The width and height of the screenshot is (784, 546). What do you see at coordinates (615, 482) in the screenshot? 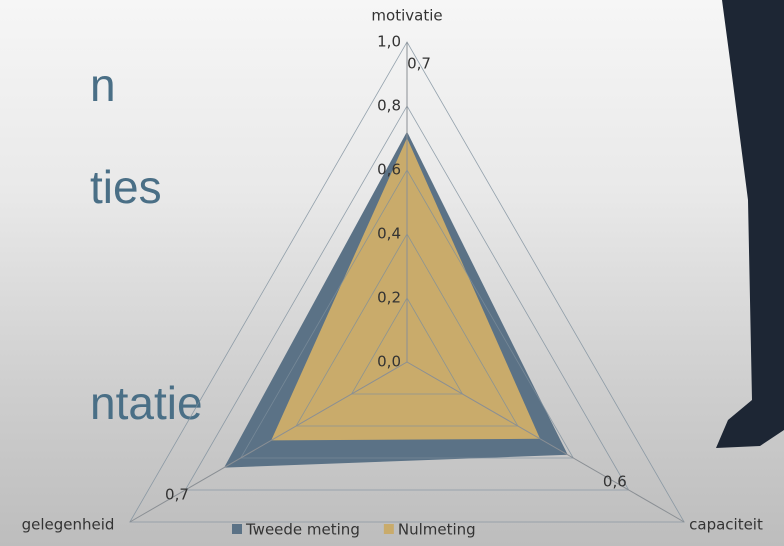
I see `data-label: 0,6` at bounding box center [615, 482].